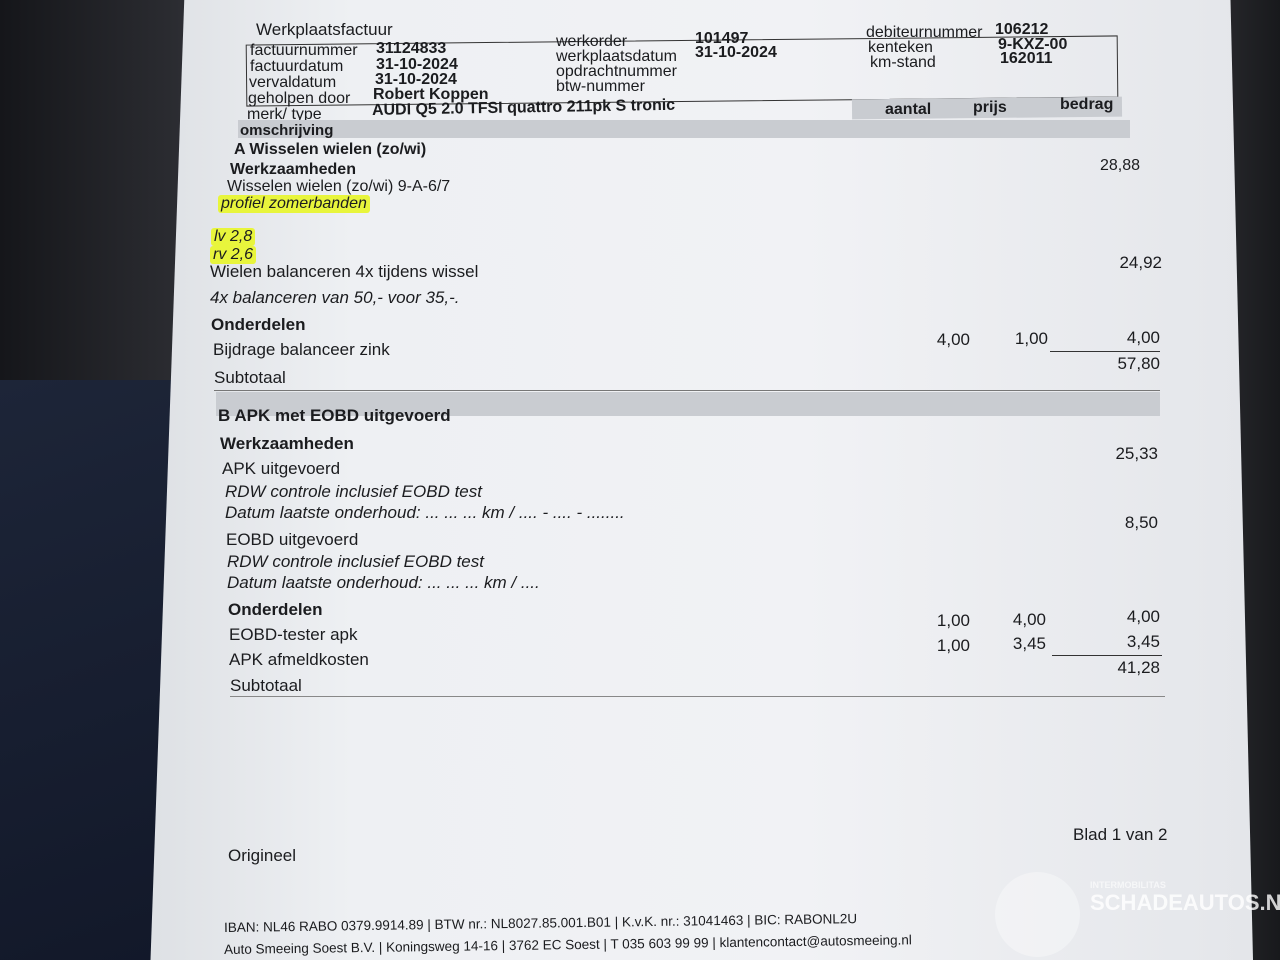 The height and width of the screenshot is (960, 1280). Describe the element at coordinates (262, 855) in the screenshot. I see `origineel-label: Origineel` at that location.